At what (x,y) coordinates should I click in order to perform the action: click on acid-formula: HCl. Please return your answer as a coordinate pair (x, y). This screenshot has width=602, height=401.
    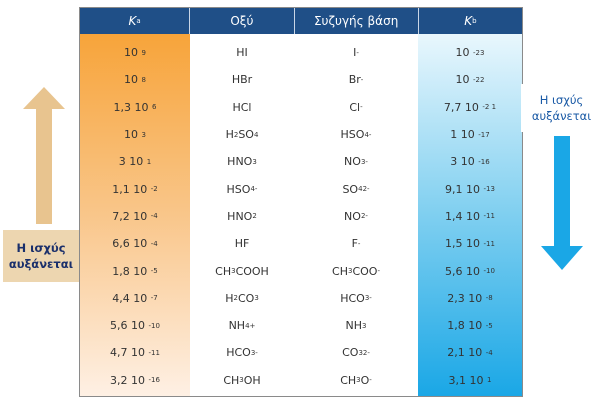
    Looking at the image, I should click on (242, 107).